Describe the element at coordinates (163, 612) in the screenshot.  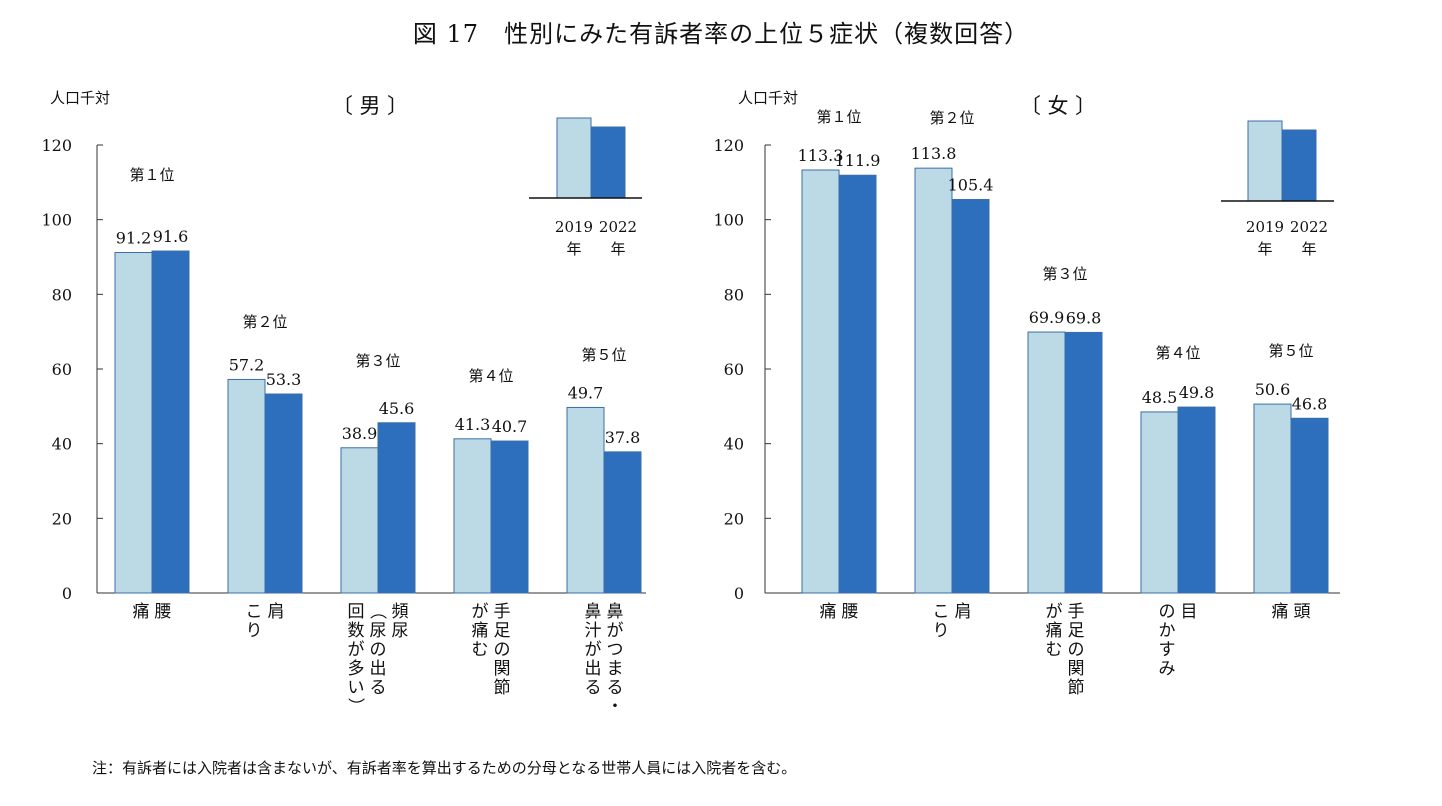
I see `category-label-char: 腰` at that location.